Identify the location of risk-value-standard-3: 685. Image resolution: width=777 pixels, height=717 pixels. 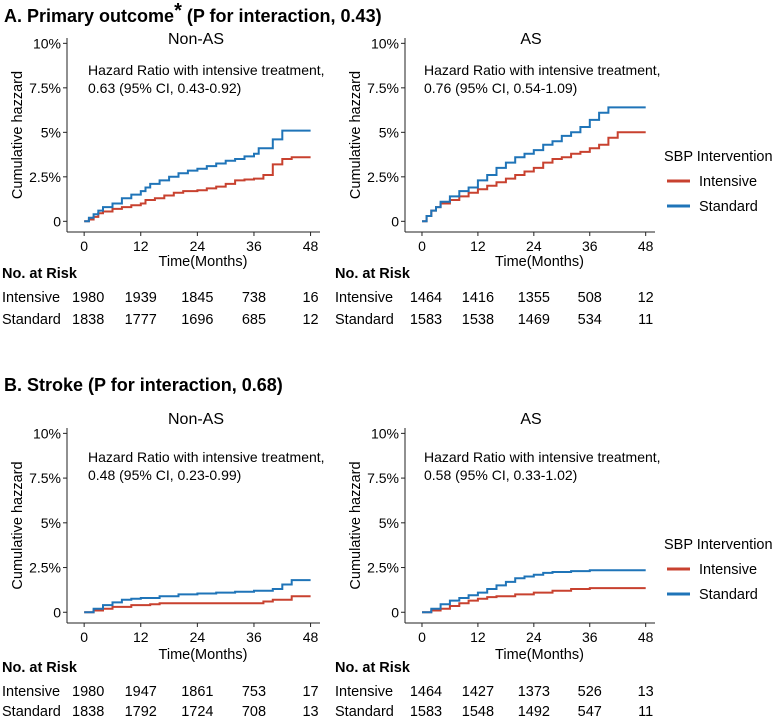
(254, 320).